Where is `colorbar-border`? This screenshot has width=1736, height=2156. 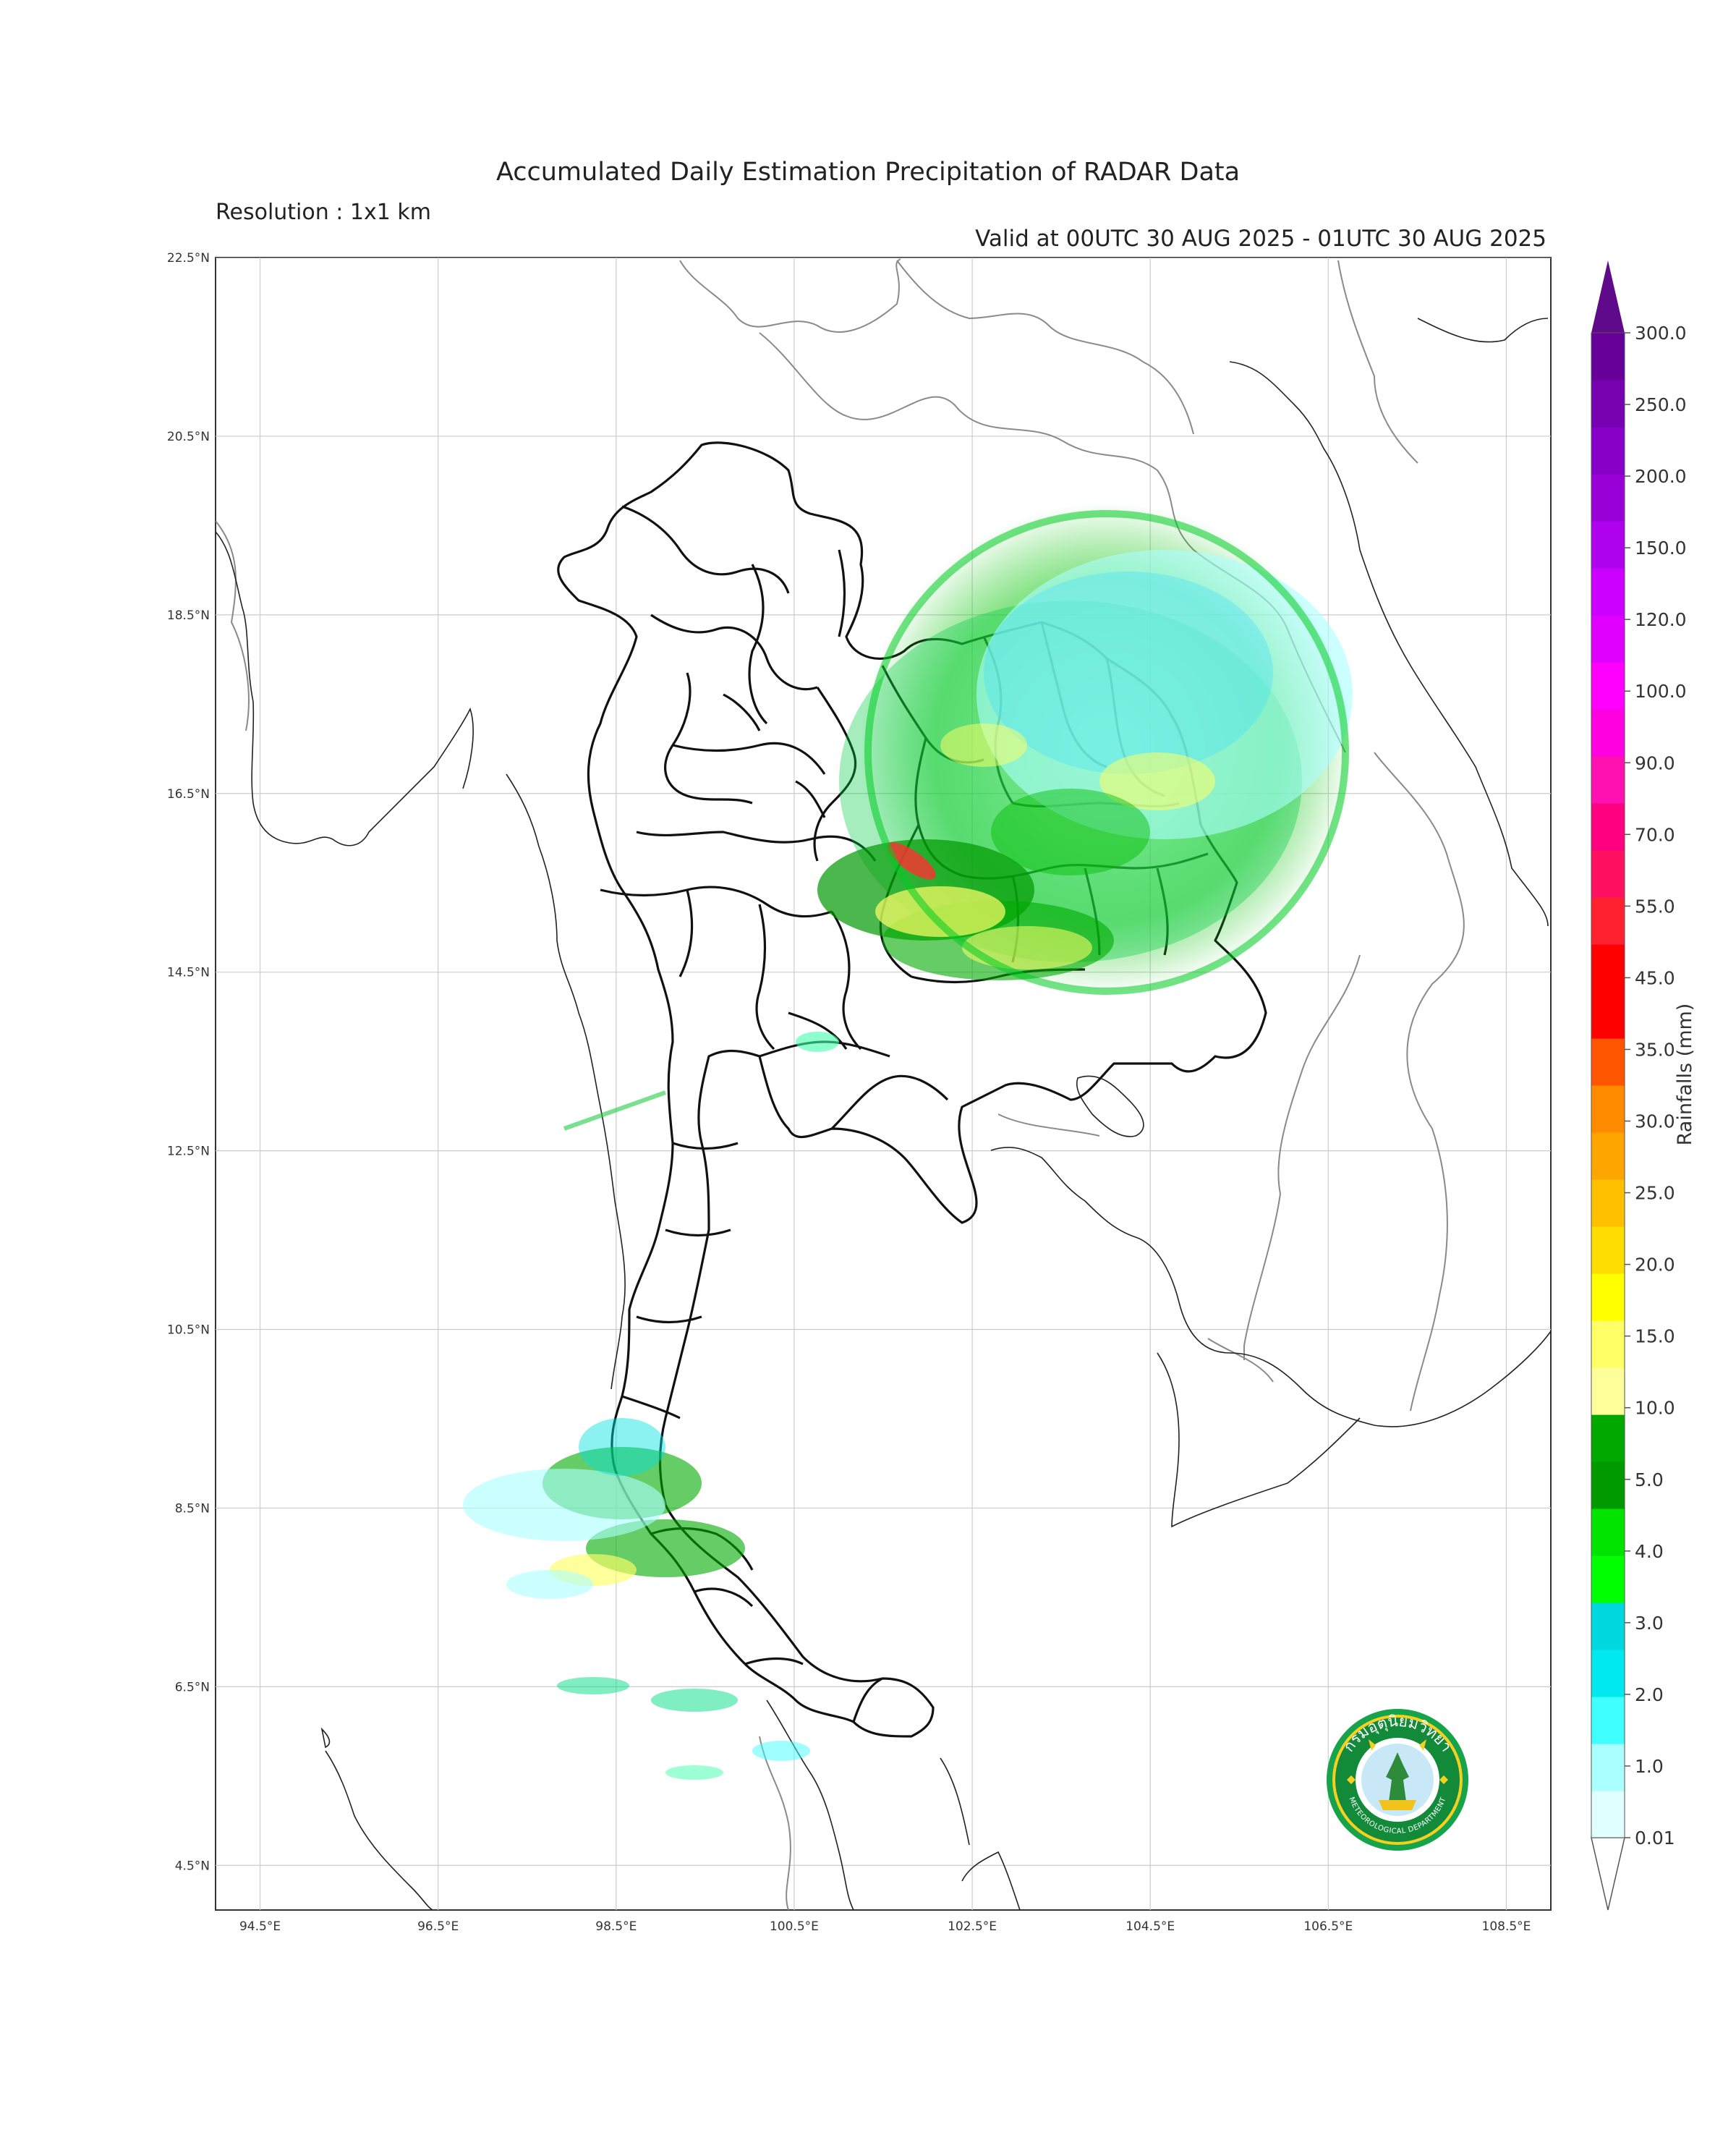
colorbar-border is located at coordinates (1608, 1085).